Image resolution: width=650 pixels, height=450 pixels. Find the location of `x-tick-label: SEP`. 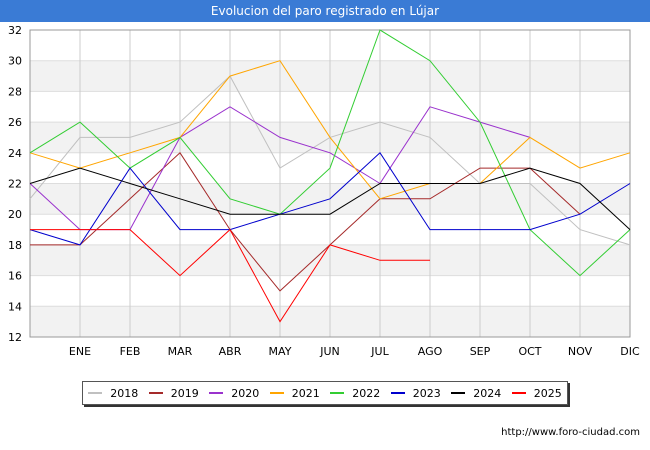

x-tick-label: SEP is located at coordinates (480, 351).